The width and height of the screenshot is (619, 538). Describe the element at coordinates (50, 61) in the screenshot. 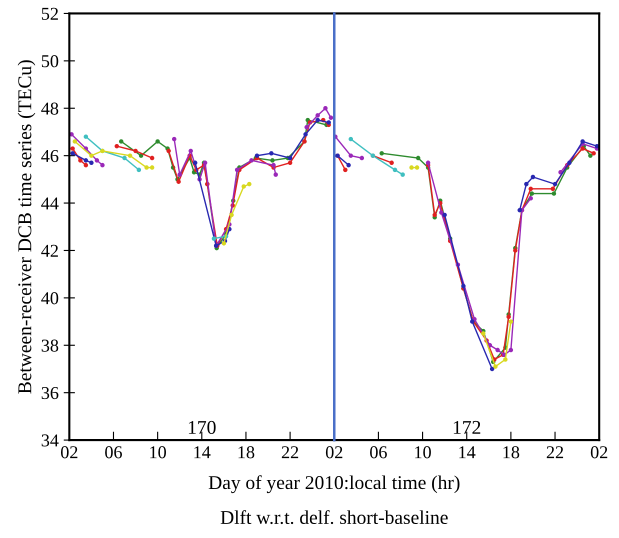

I see `y-tick-label: 50` at that location.